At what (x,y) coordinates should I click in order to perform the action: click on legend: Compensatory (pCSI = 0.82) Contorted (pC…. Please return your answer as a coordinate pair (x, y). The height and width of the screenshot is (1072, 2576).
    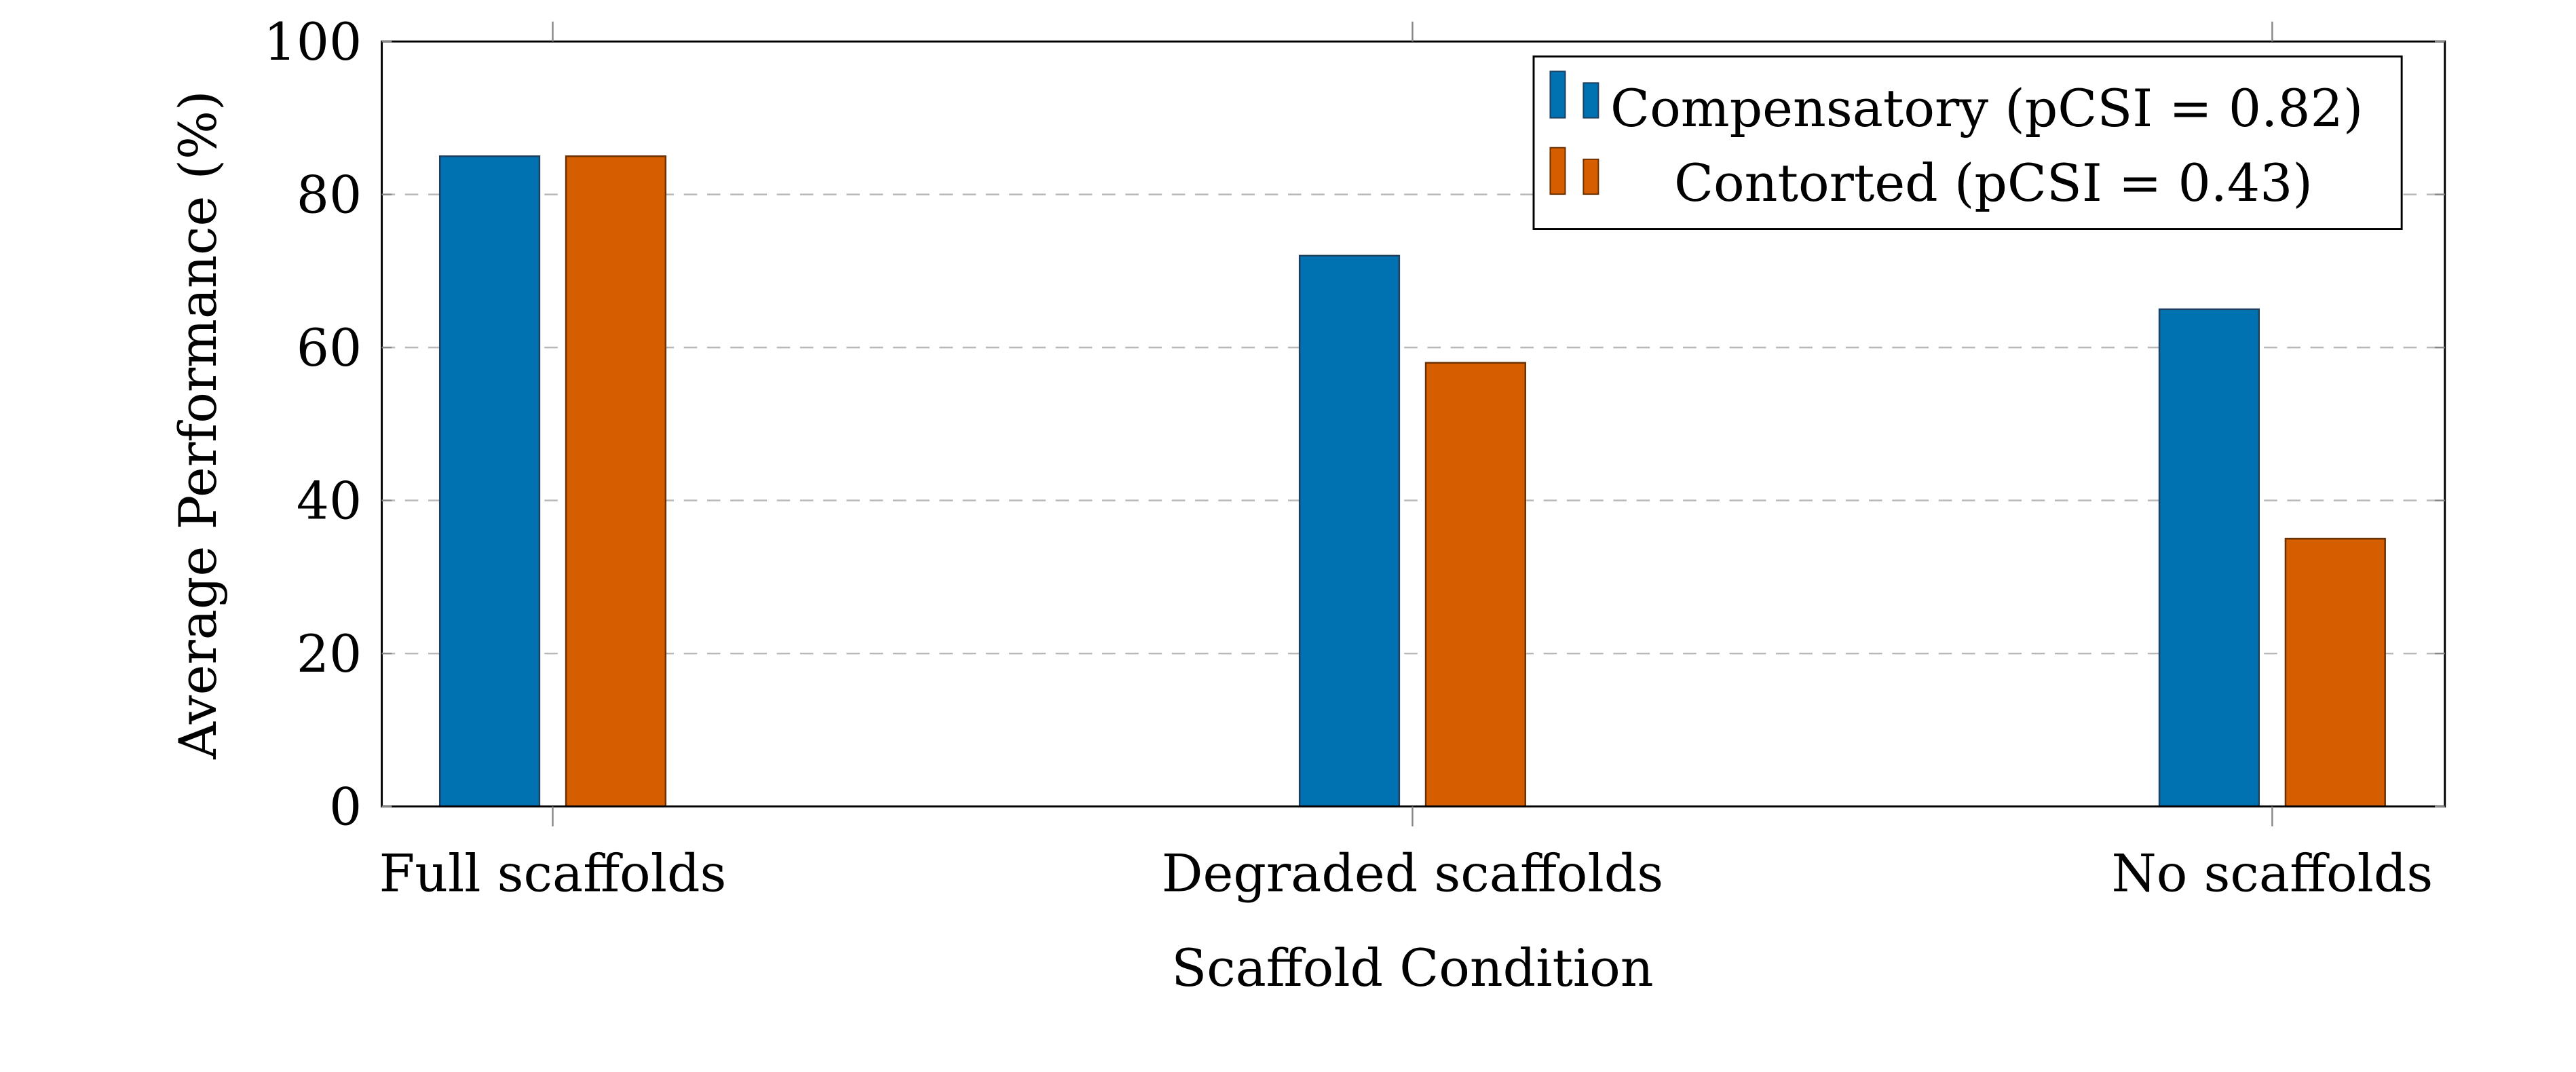
    Looking at the image, I should click on (1967, 142).